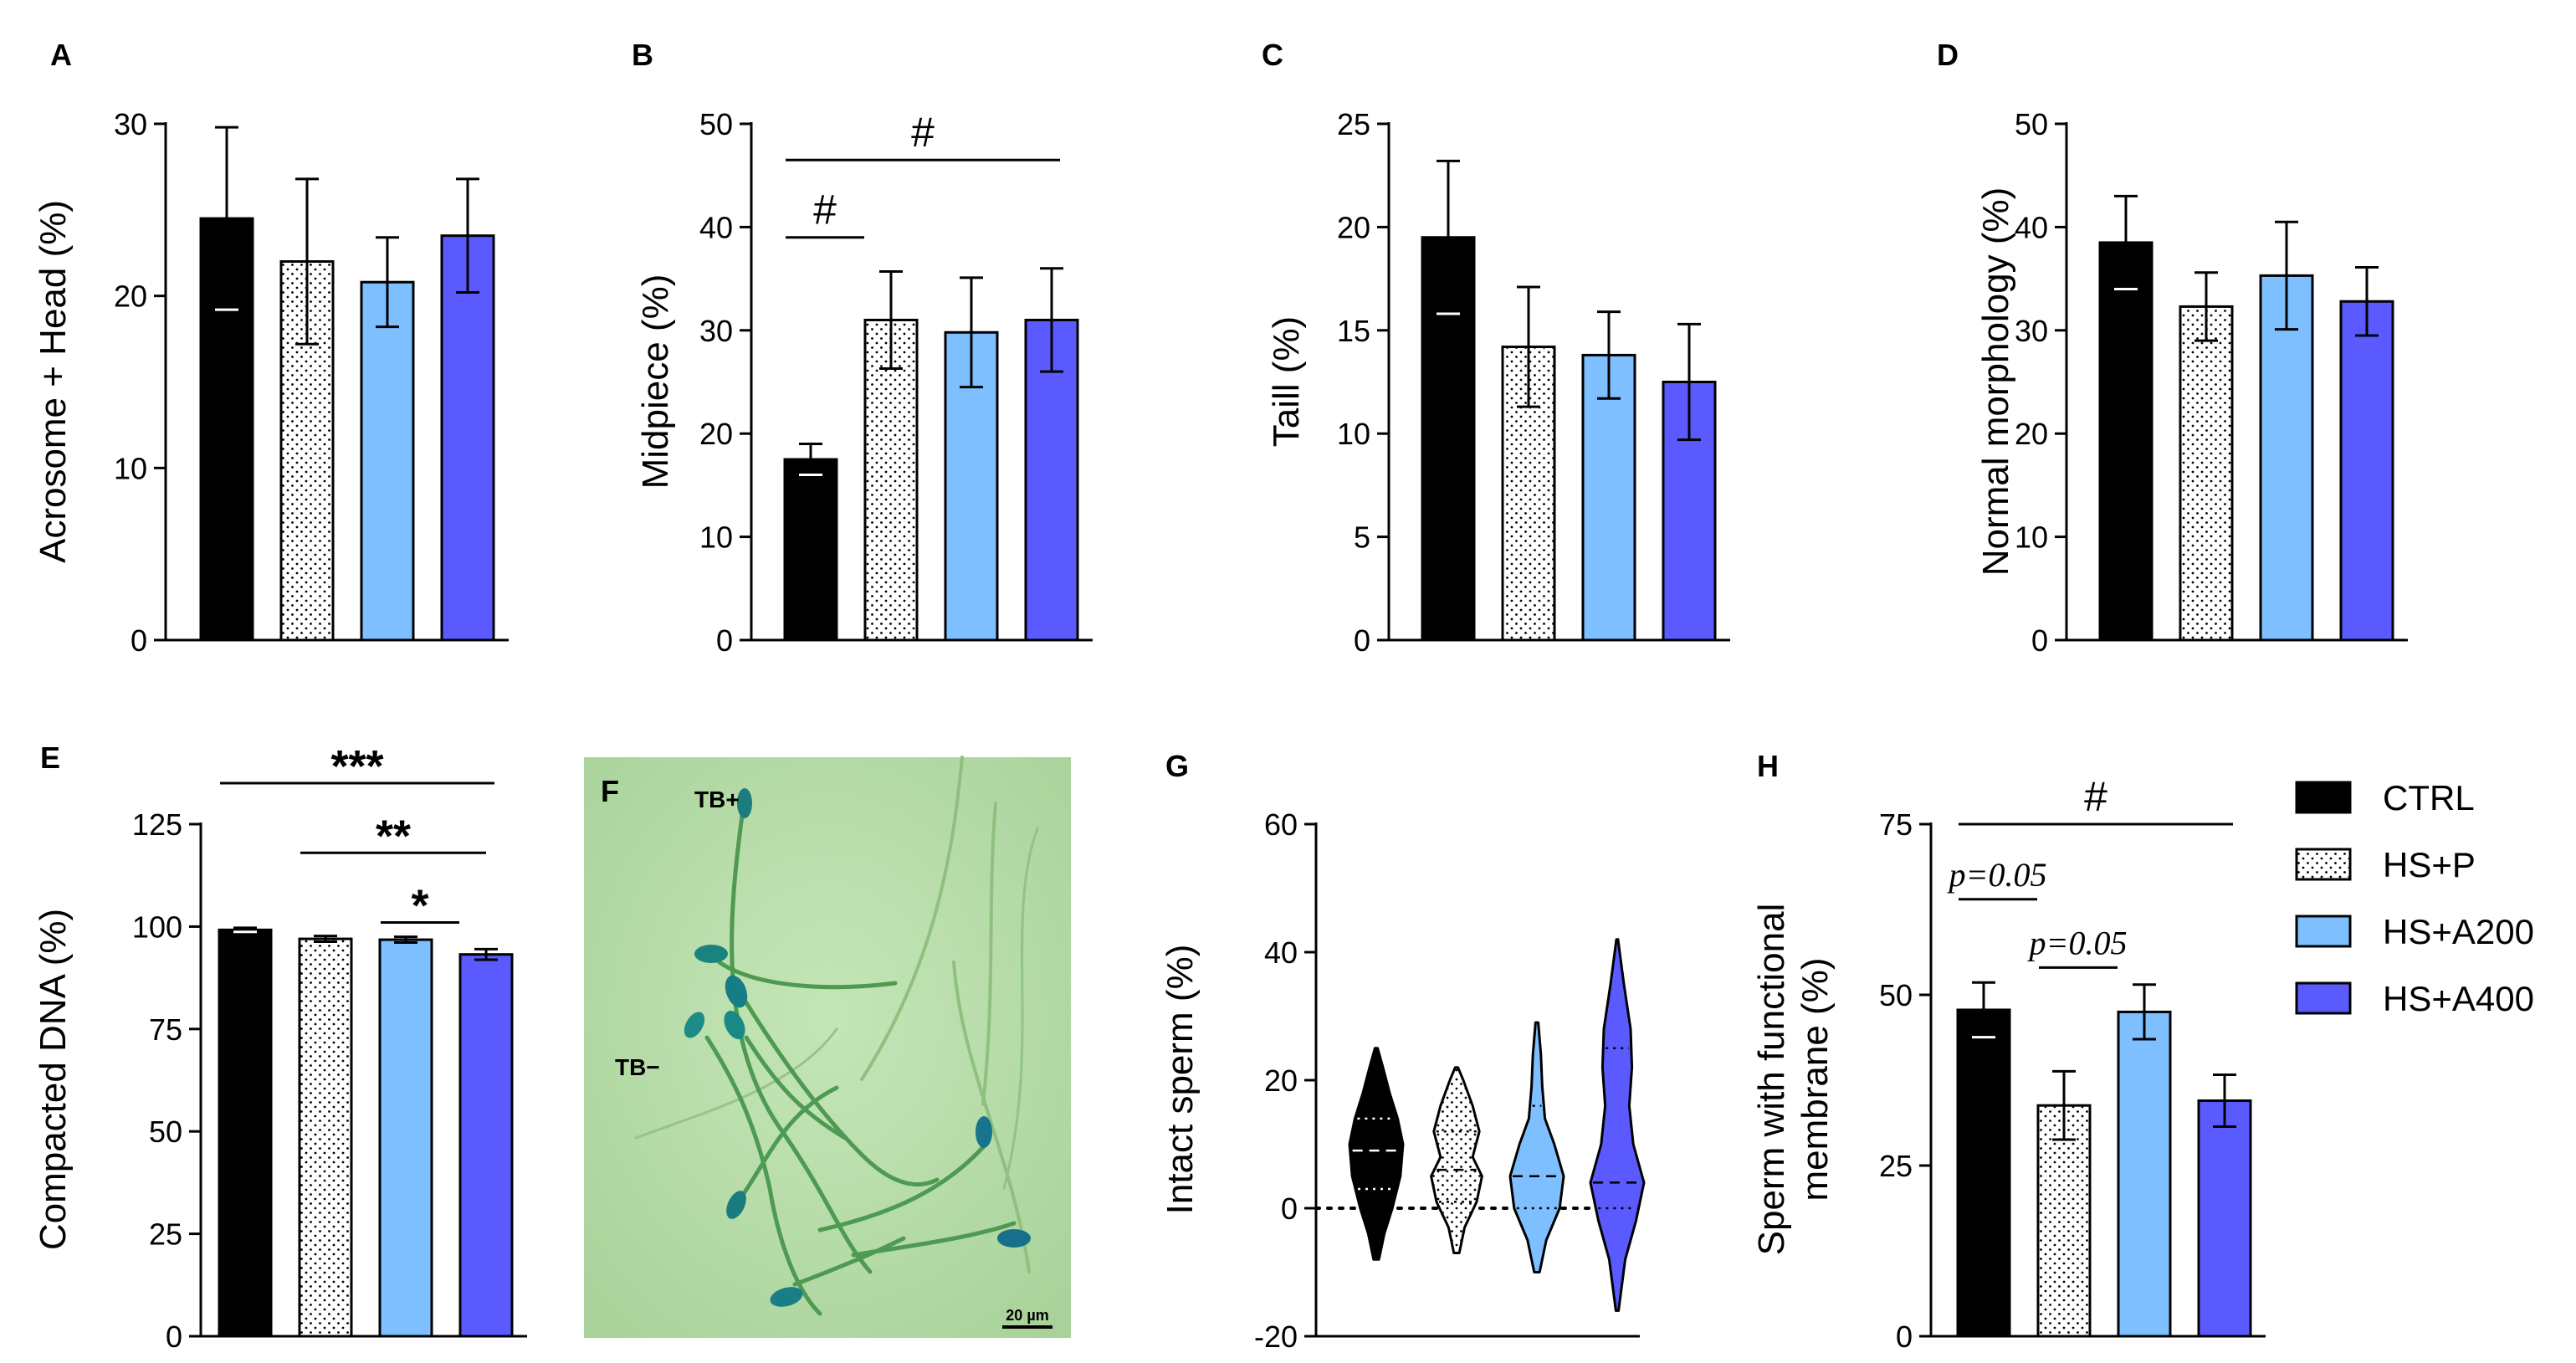  I want to click on y-axis-title-g: Intact sperm (%), so click(1181, 1080).